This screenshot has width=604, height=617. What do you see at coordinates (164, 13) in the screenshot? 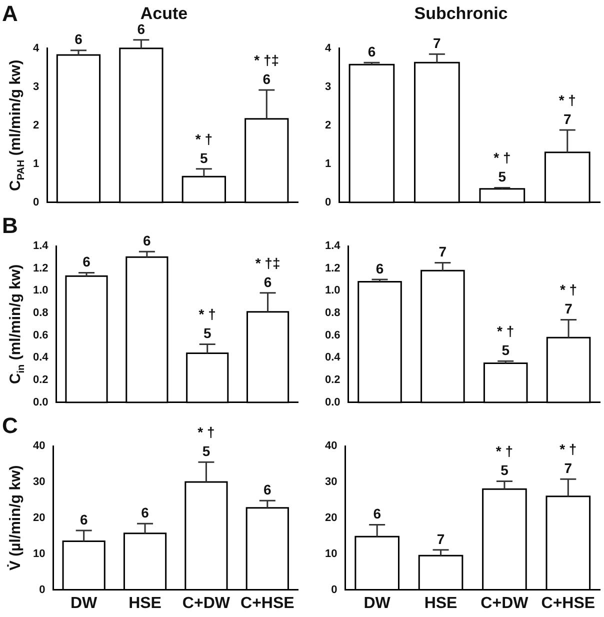
I see `chart-title: Acute` at bounding box center [164, 13].